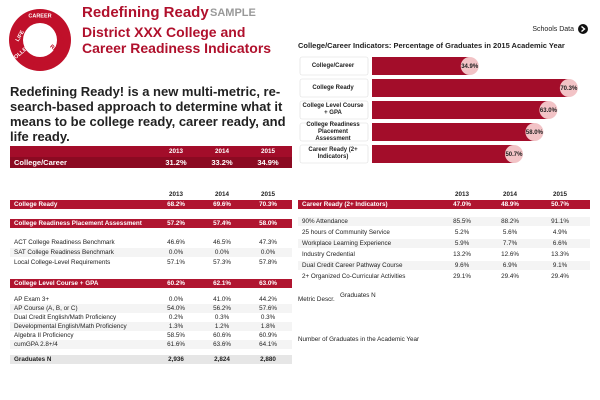  Describe the element at coordinates (64, 242) in the screenshot. I see `row-label: ACT College Readiness Benchmark` at that location.